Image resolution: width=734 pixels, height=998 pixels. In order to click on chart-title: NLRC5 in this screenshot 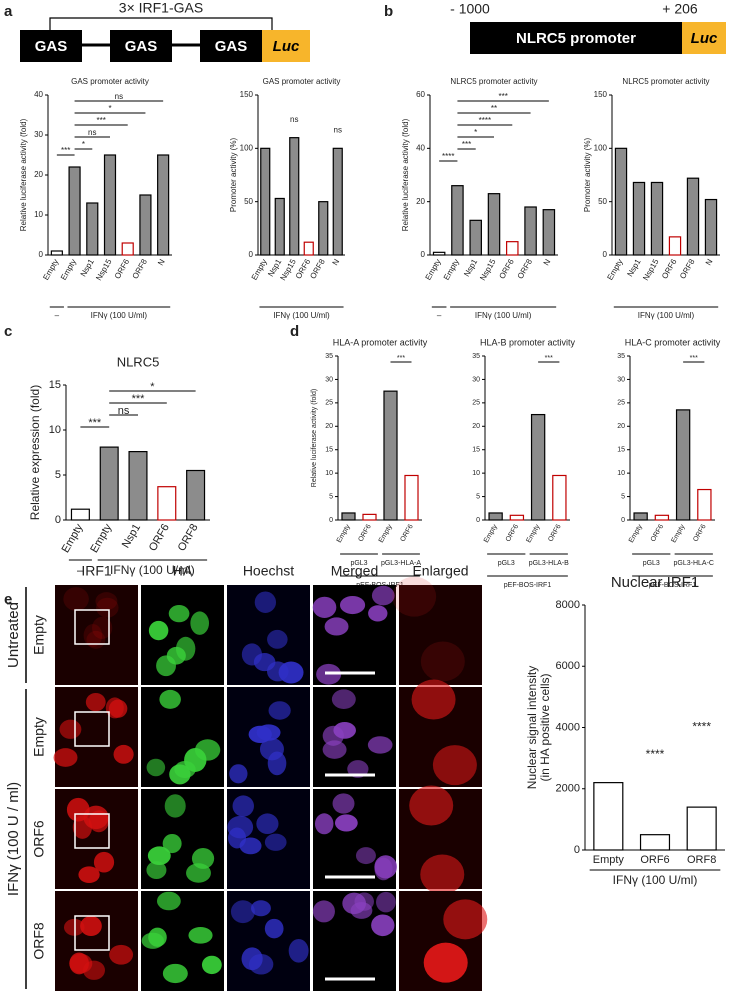, I will do `click(138, 361)`.